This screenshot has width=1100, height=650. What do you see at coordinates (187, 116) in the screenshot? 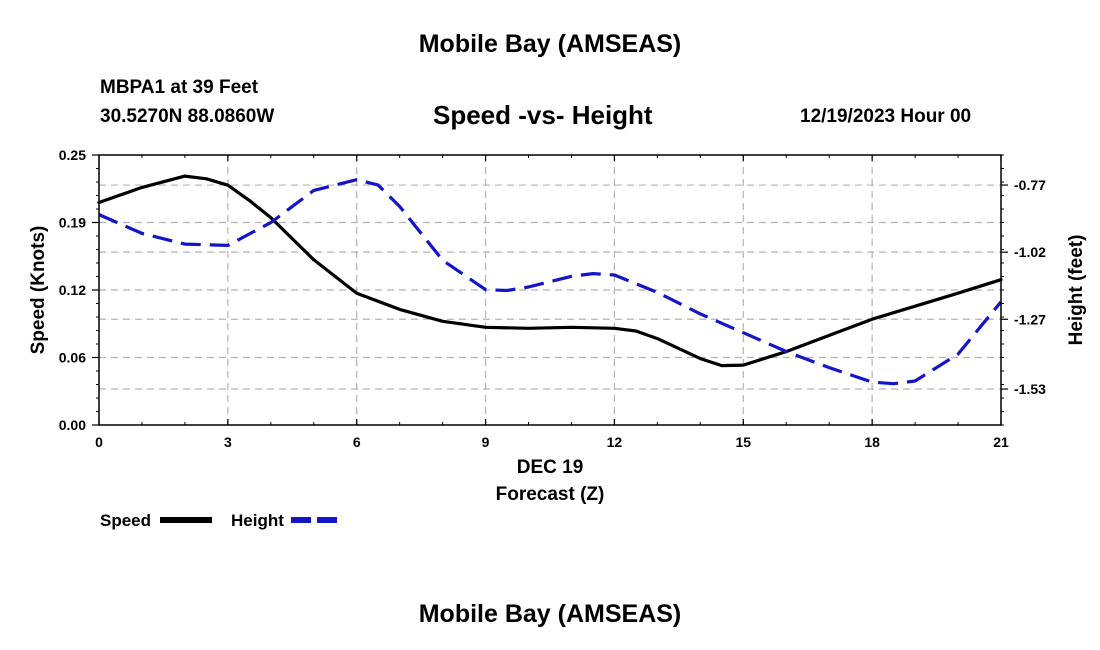
I see `station-coordinates: 30.5270N 88.0860W` at bounding box center [187, 116].